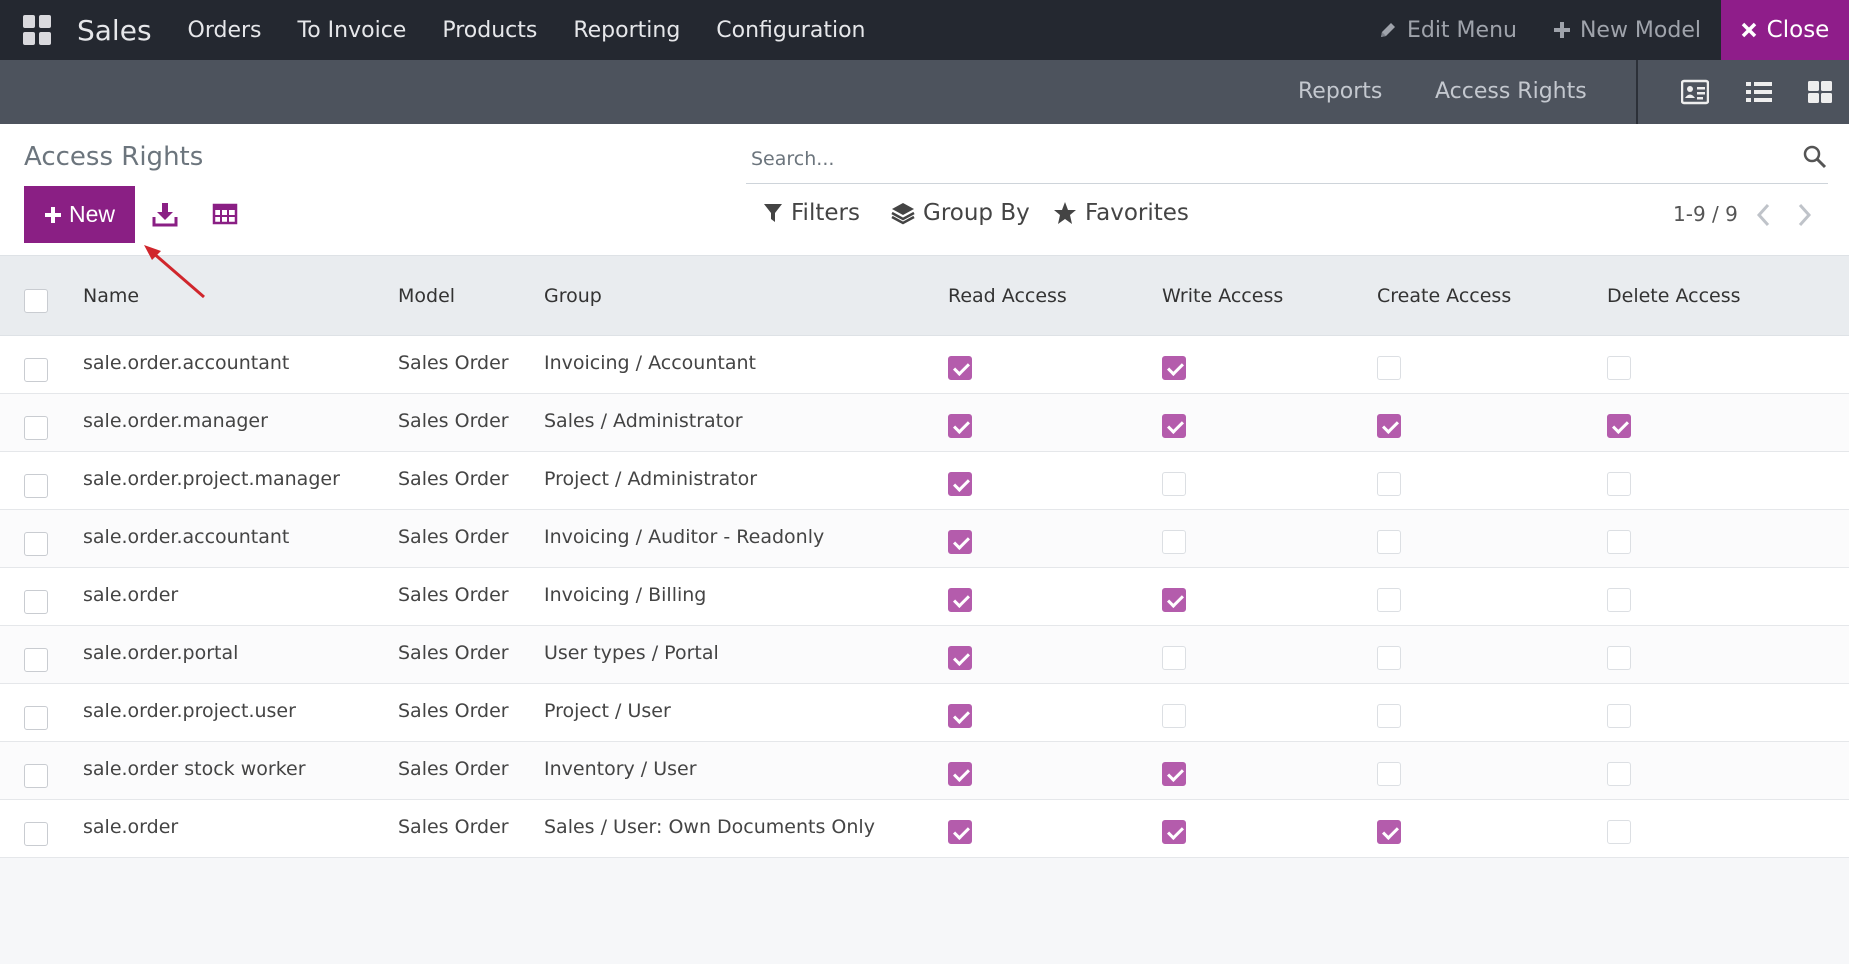  I want to click on cell-name: sale.order.accountant, so click(186, 363).